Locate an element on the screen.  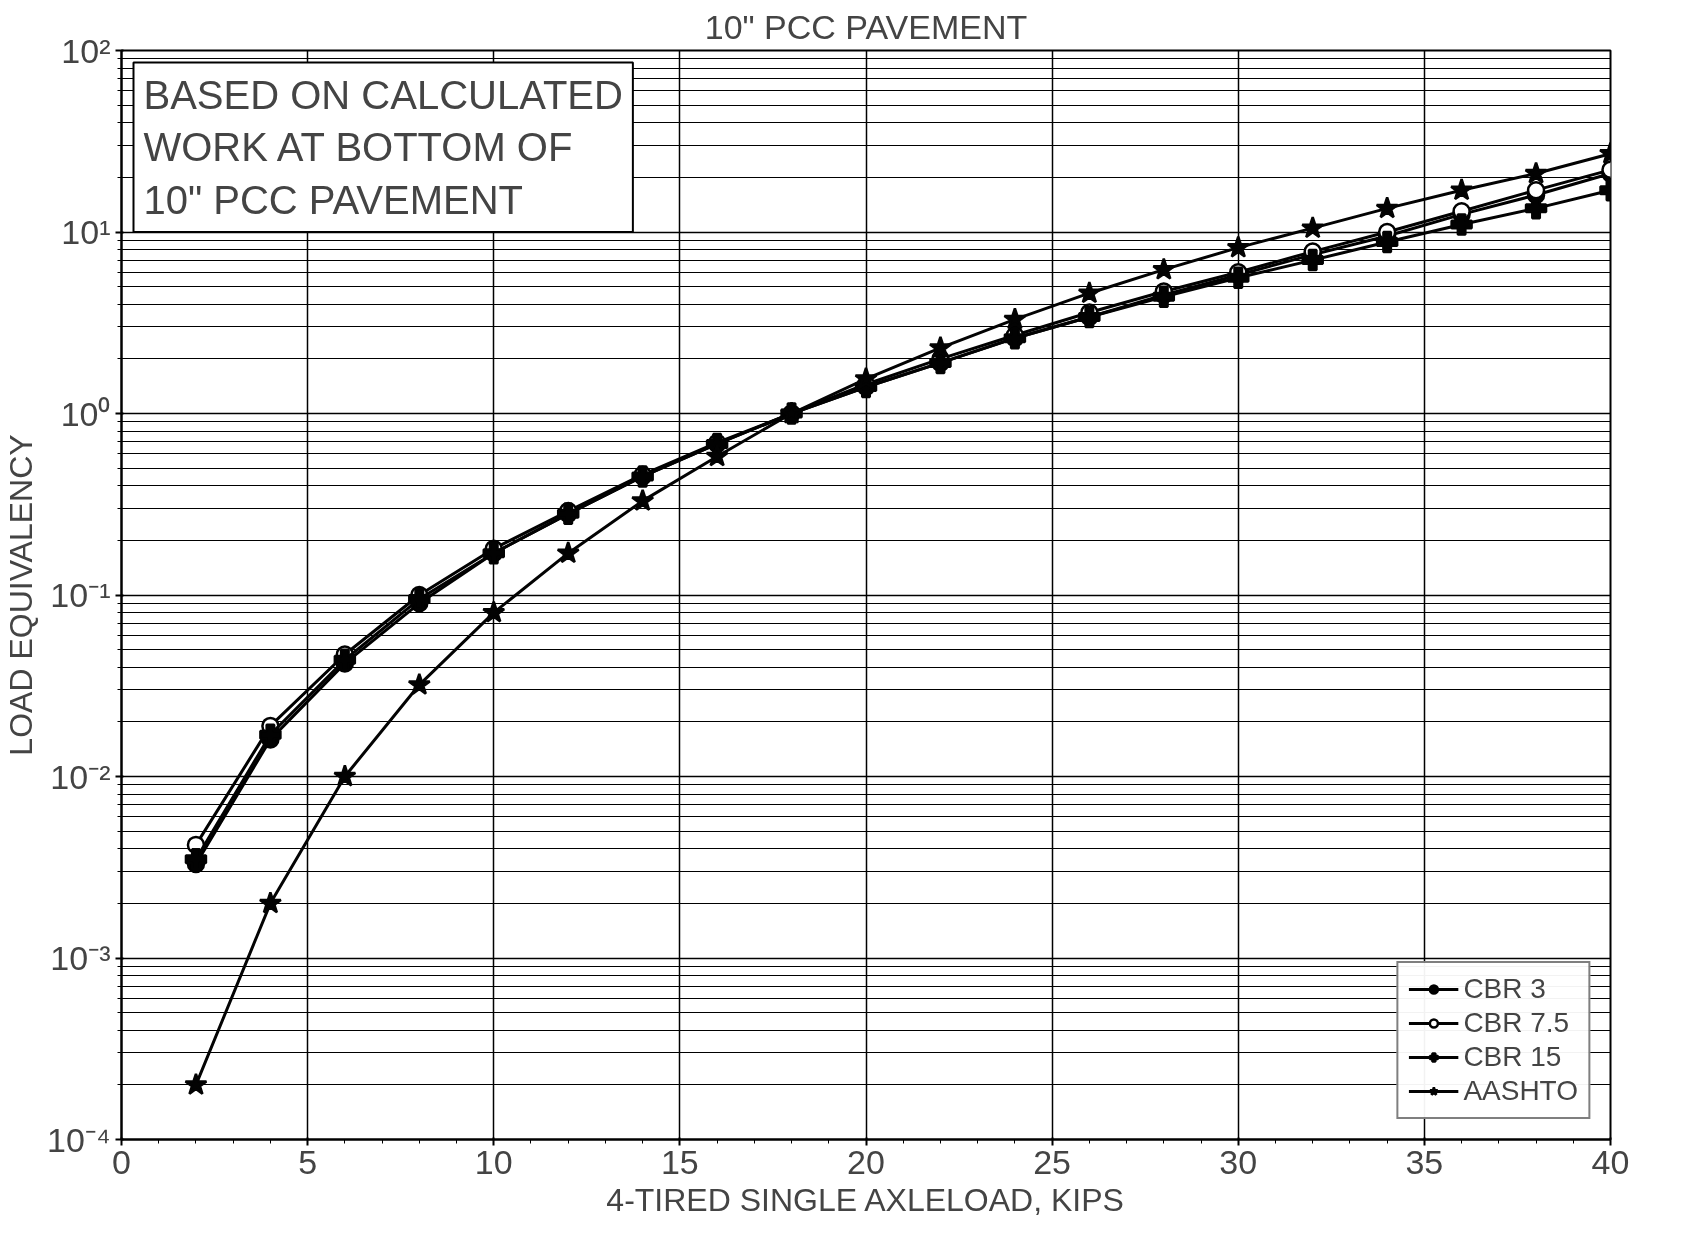
legend-label: CBR 15 is located at coordinates (1512, 1057).